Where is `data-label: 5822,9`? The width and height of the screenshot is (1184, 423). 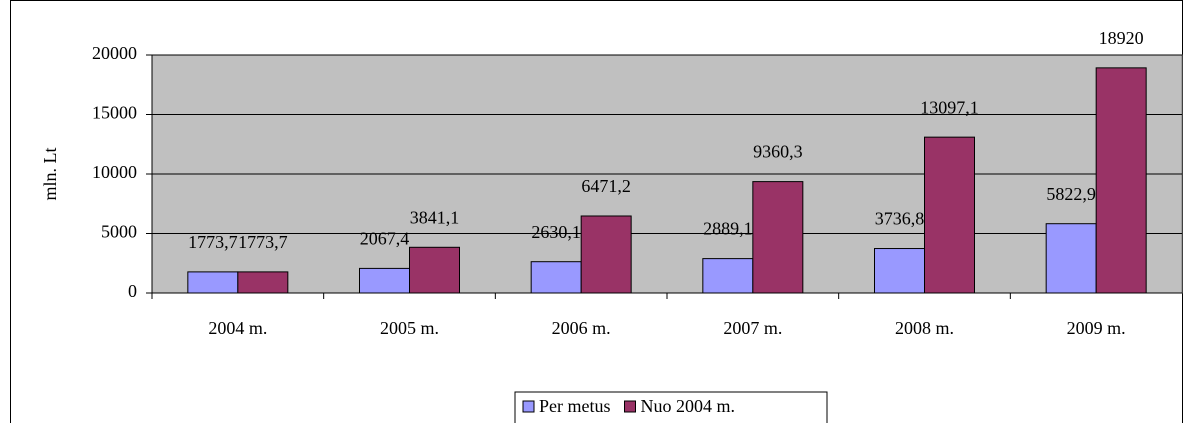 data-label: 5822,9 is located at coordinates (1071, 194).